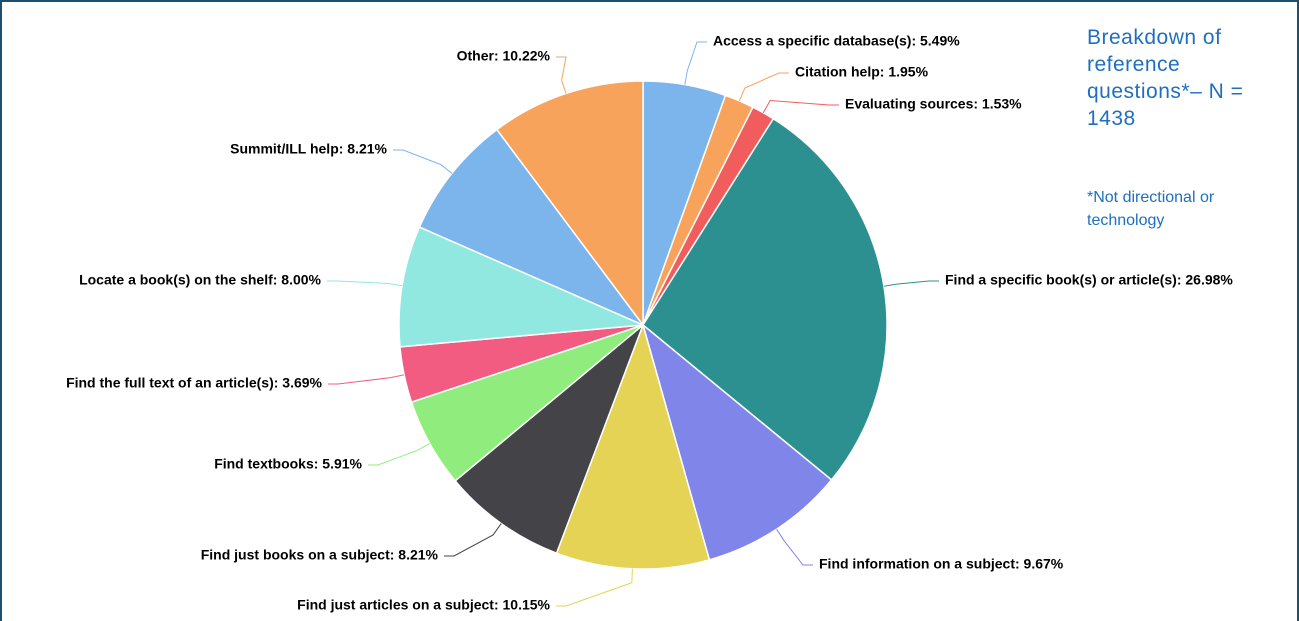  Describe the element at coordinates (288, 464) in the screenshot. I see `data-label: Find textbooks: 5.91%` at that location.